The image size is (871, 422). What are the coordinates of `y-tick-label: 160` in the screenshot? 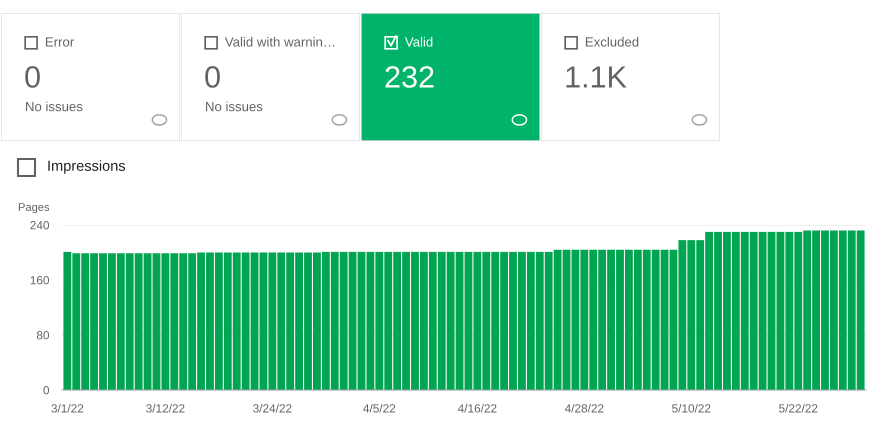 It's located at (40, 280).